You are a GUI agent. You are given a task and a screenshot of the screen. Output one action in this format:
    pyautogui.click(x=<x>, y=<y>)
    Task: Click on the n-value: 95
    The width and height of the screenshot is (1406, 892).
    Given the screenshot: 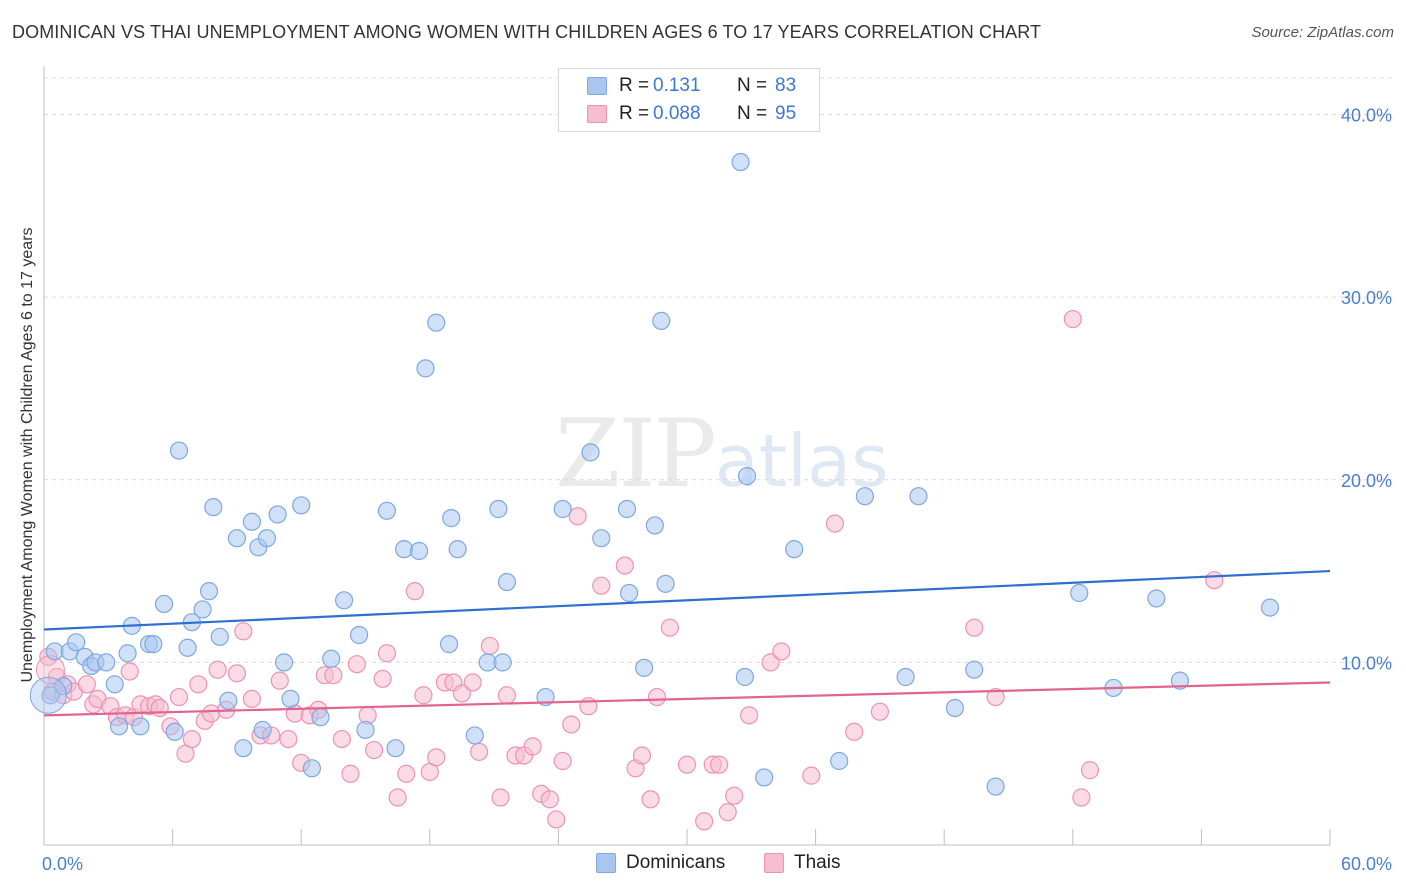 What is the action you would take?
    pyautogui.click(x=786, y=113)
    